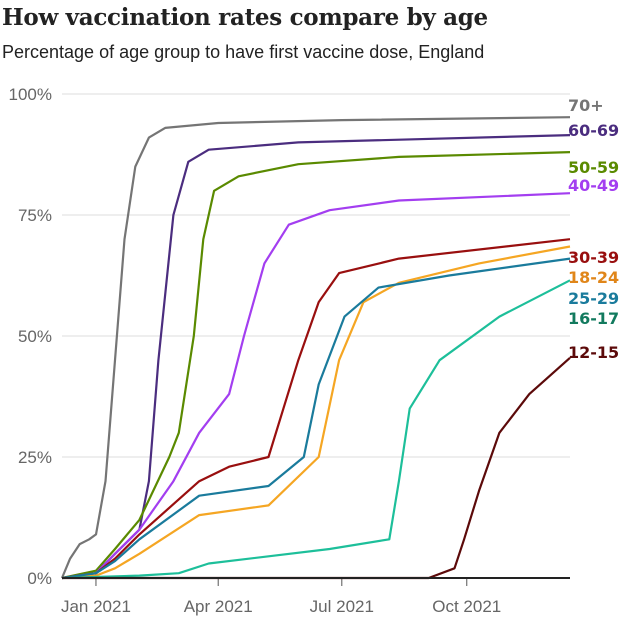 This screenshot has width=624, height=624. What do you see at coordinates (593, 167) in the screenshot?
I see `series-label: 50-59` at bounding box center [593, 167].